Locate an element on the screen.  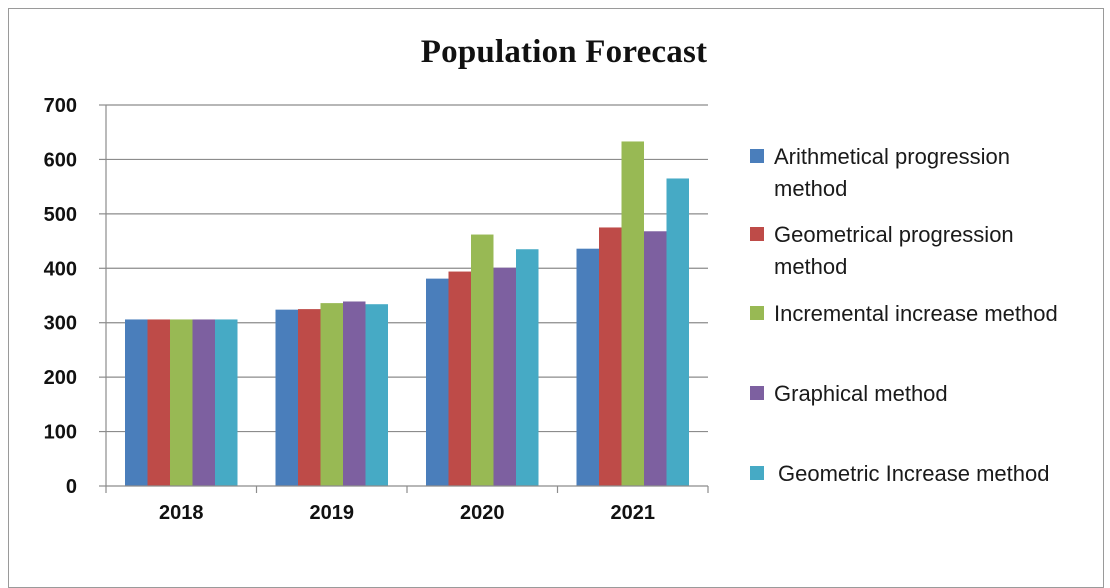
legend-label: Arithmetical progression method is located at coordinates (892, 172).